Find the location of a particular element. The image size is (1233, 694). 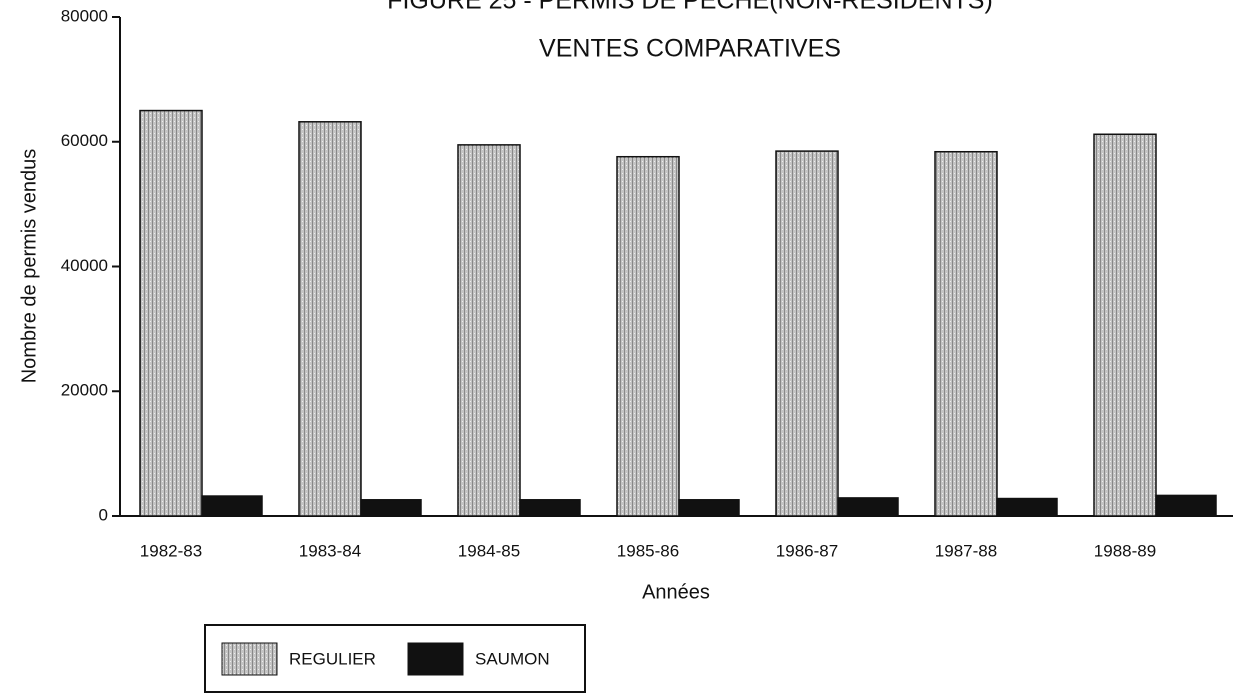

x-tick-label: 1983-84 is located at coordinates (330, 550).